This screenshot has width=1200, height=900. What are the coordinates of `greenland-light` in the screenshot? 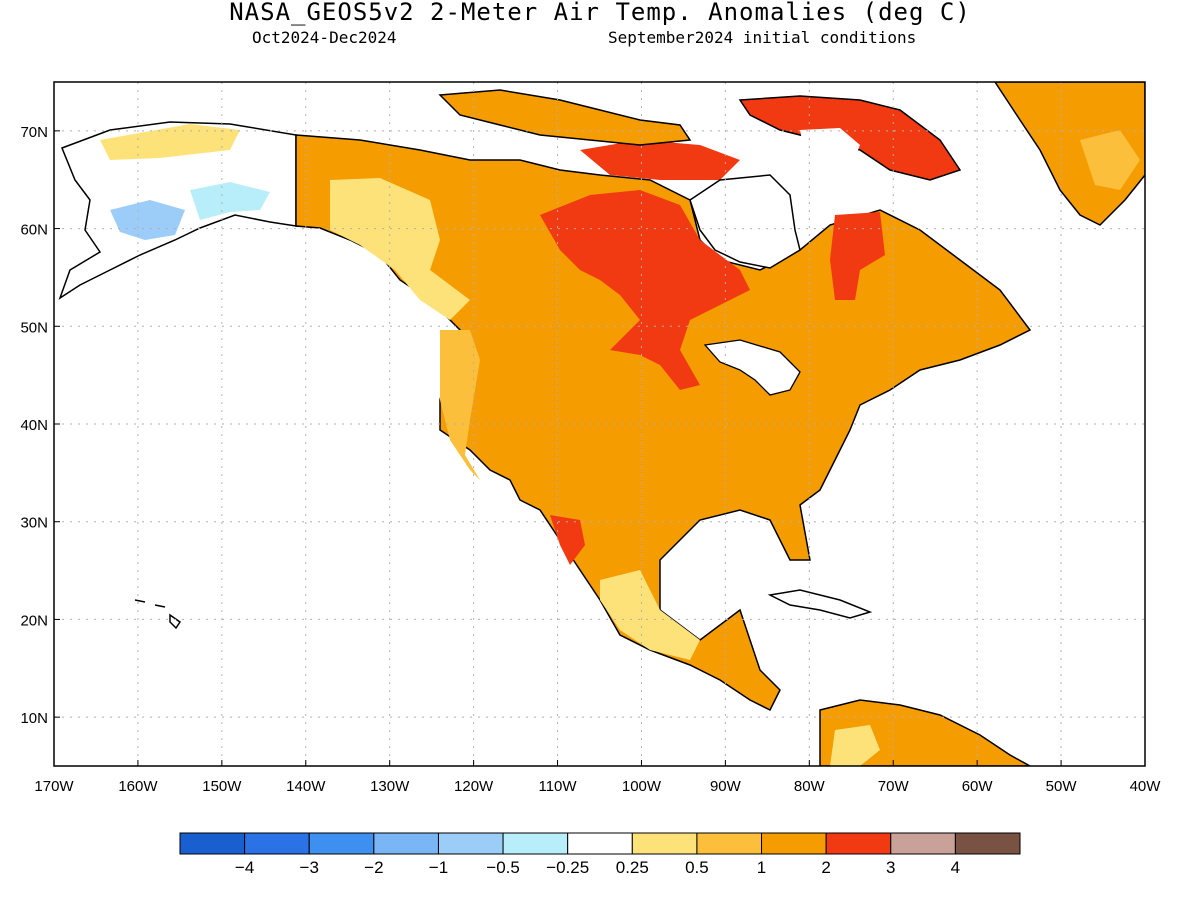 It's located at (1110, 160).